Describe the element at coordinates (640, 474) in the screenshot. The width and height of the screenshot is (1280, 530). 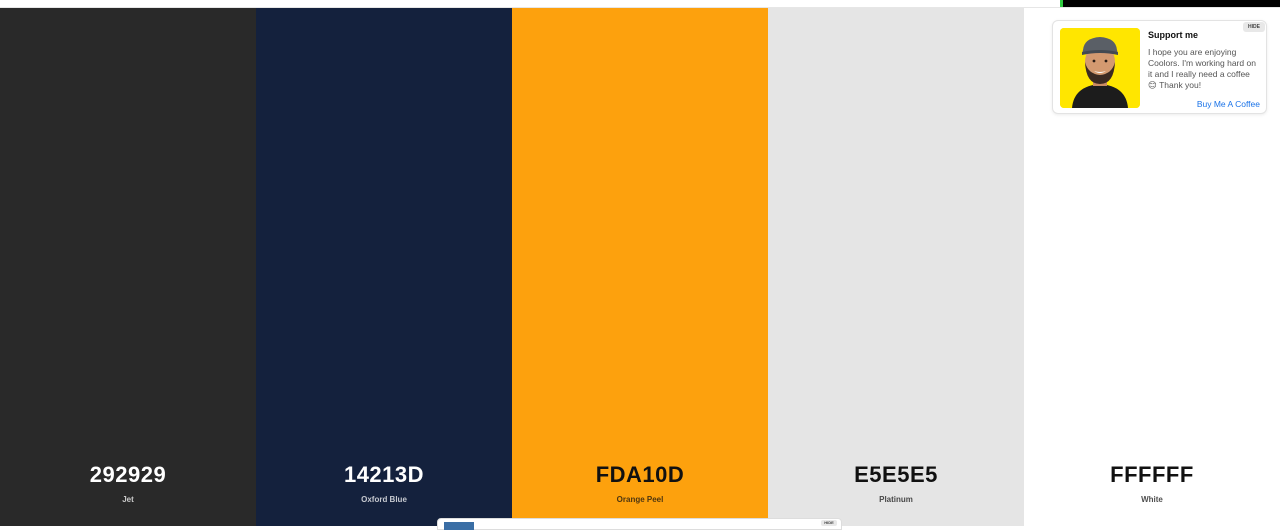
I see `hex-code: FDA10D` at that location.